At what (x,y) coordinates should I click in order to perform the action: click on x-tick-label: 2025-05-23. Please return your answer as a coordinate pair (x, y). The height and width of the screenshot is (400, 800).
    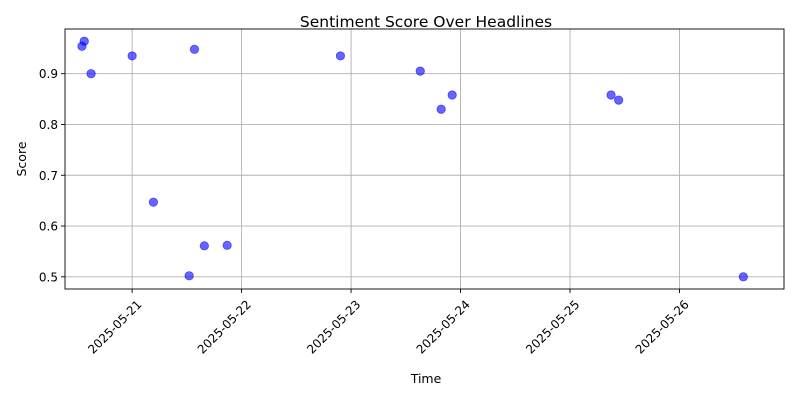
    Looking at the image, I should click on (333, 326).